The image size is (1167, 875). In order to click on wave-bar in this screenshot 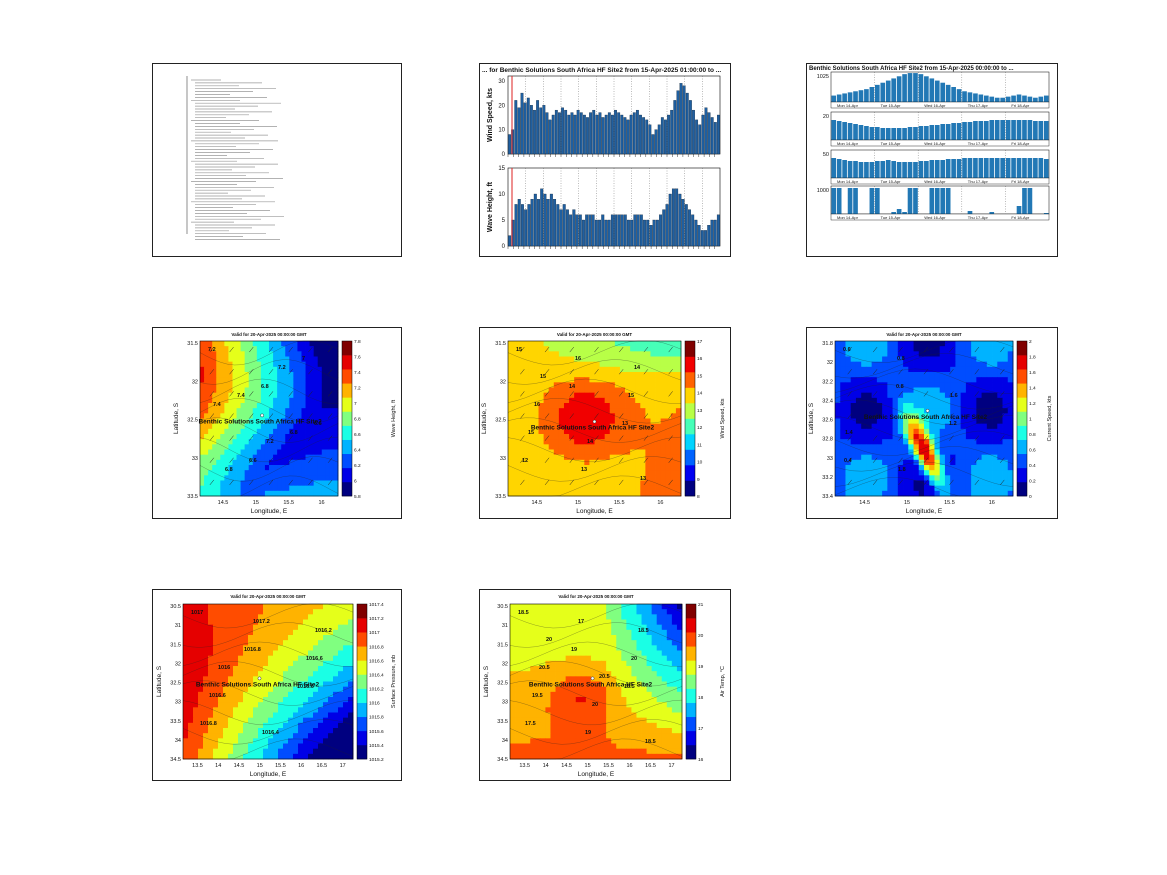, I will do `click(670, 220)`.